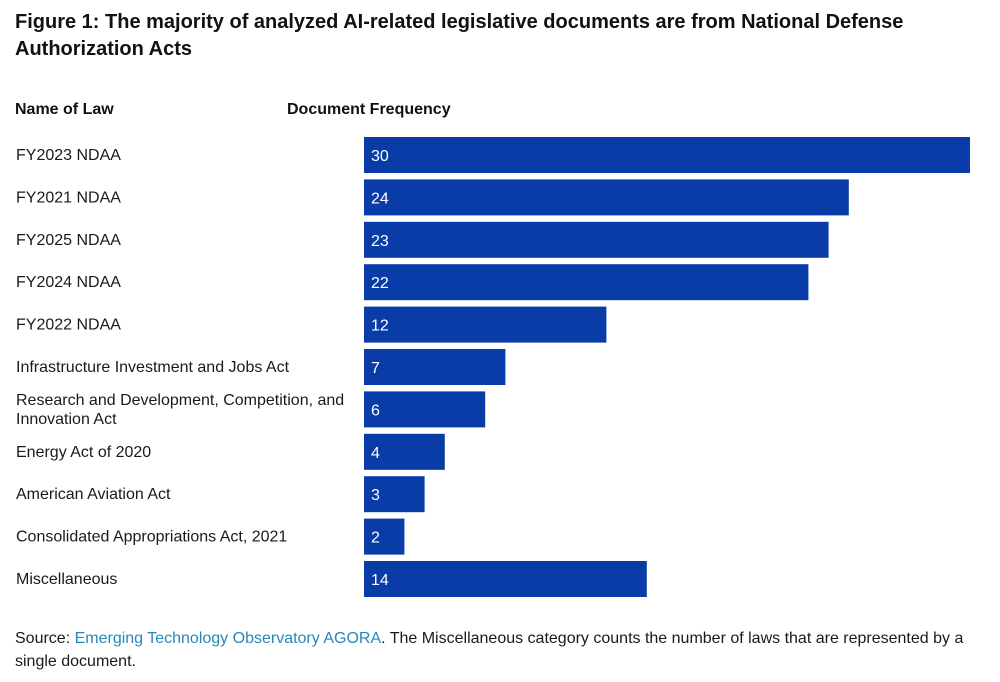 The width and height of the screenshot is (1000, 682). I want to click on bar-value-label: 2, so click(375, 538).